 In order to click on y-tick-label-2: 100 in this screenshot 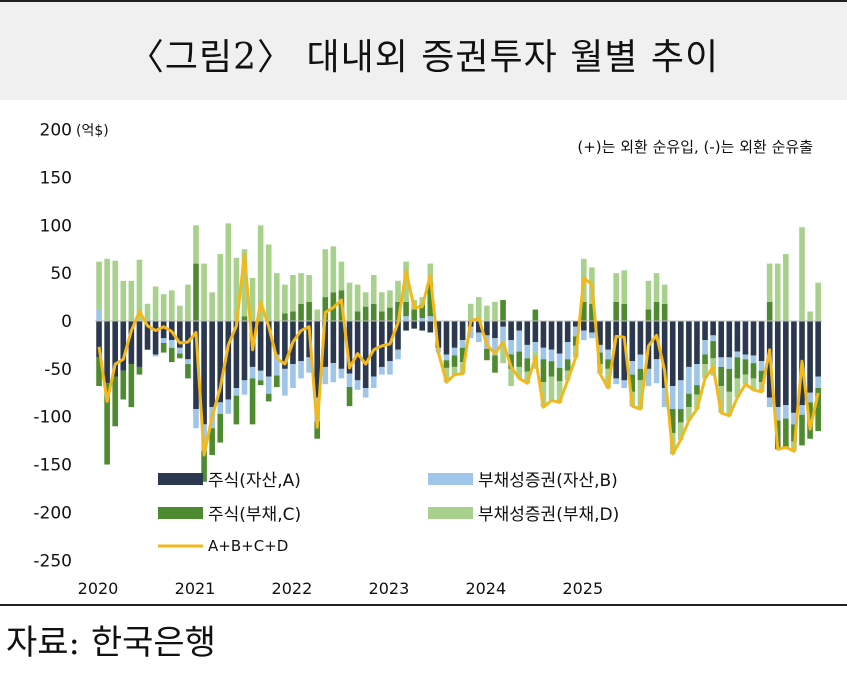, I will do `click(56, 226)`.